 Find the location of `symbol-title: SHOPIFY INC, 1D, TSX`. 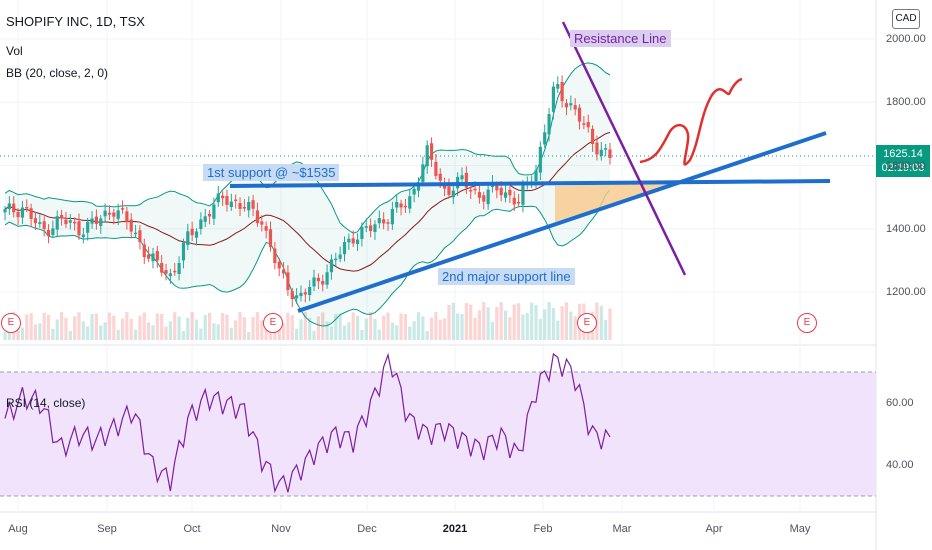

symbol-title: SHOPIFY INC, 1D, TSX is located at coordinates (75, 21).